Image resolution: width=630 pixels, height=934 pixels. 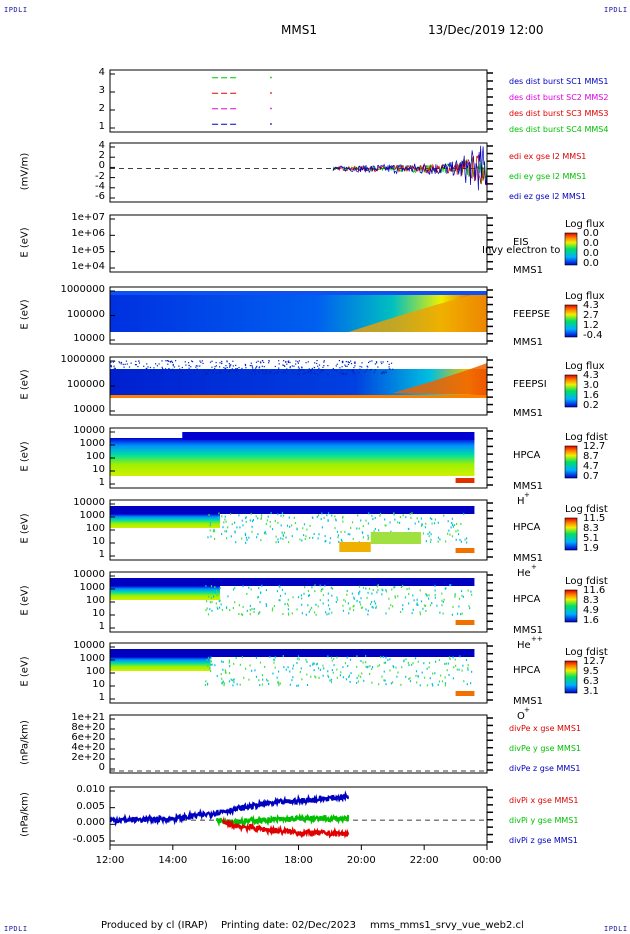 What do you see at coordinates (25, 600) in the screenshot?
I see `y-axis-label: E (eV)` at bounding box center [25, 600].